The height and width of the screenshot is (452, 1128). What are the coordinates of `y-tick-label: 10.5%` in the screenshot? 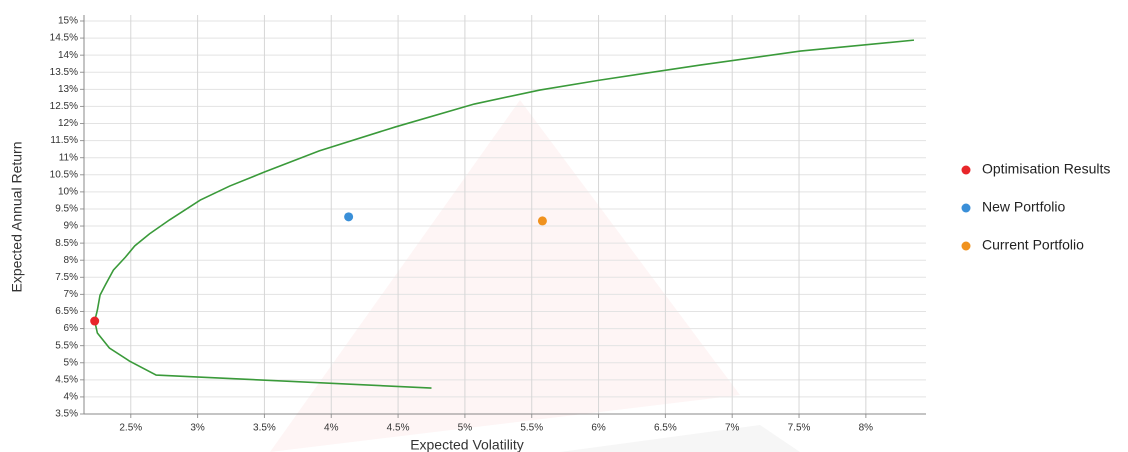 It's located at (64, 174).